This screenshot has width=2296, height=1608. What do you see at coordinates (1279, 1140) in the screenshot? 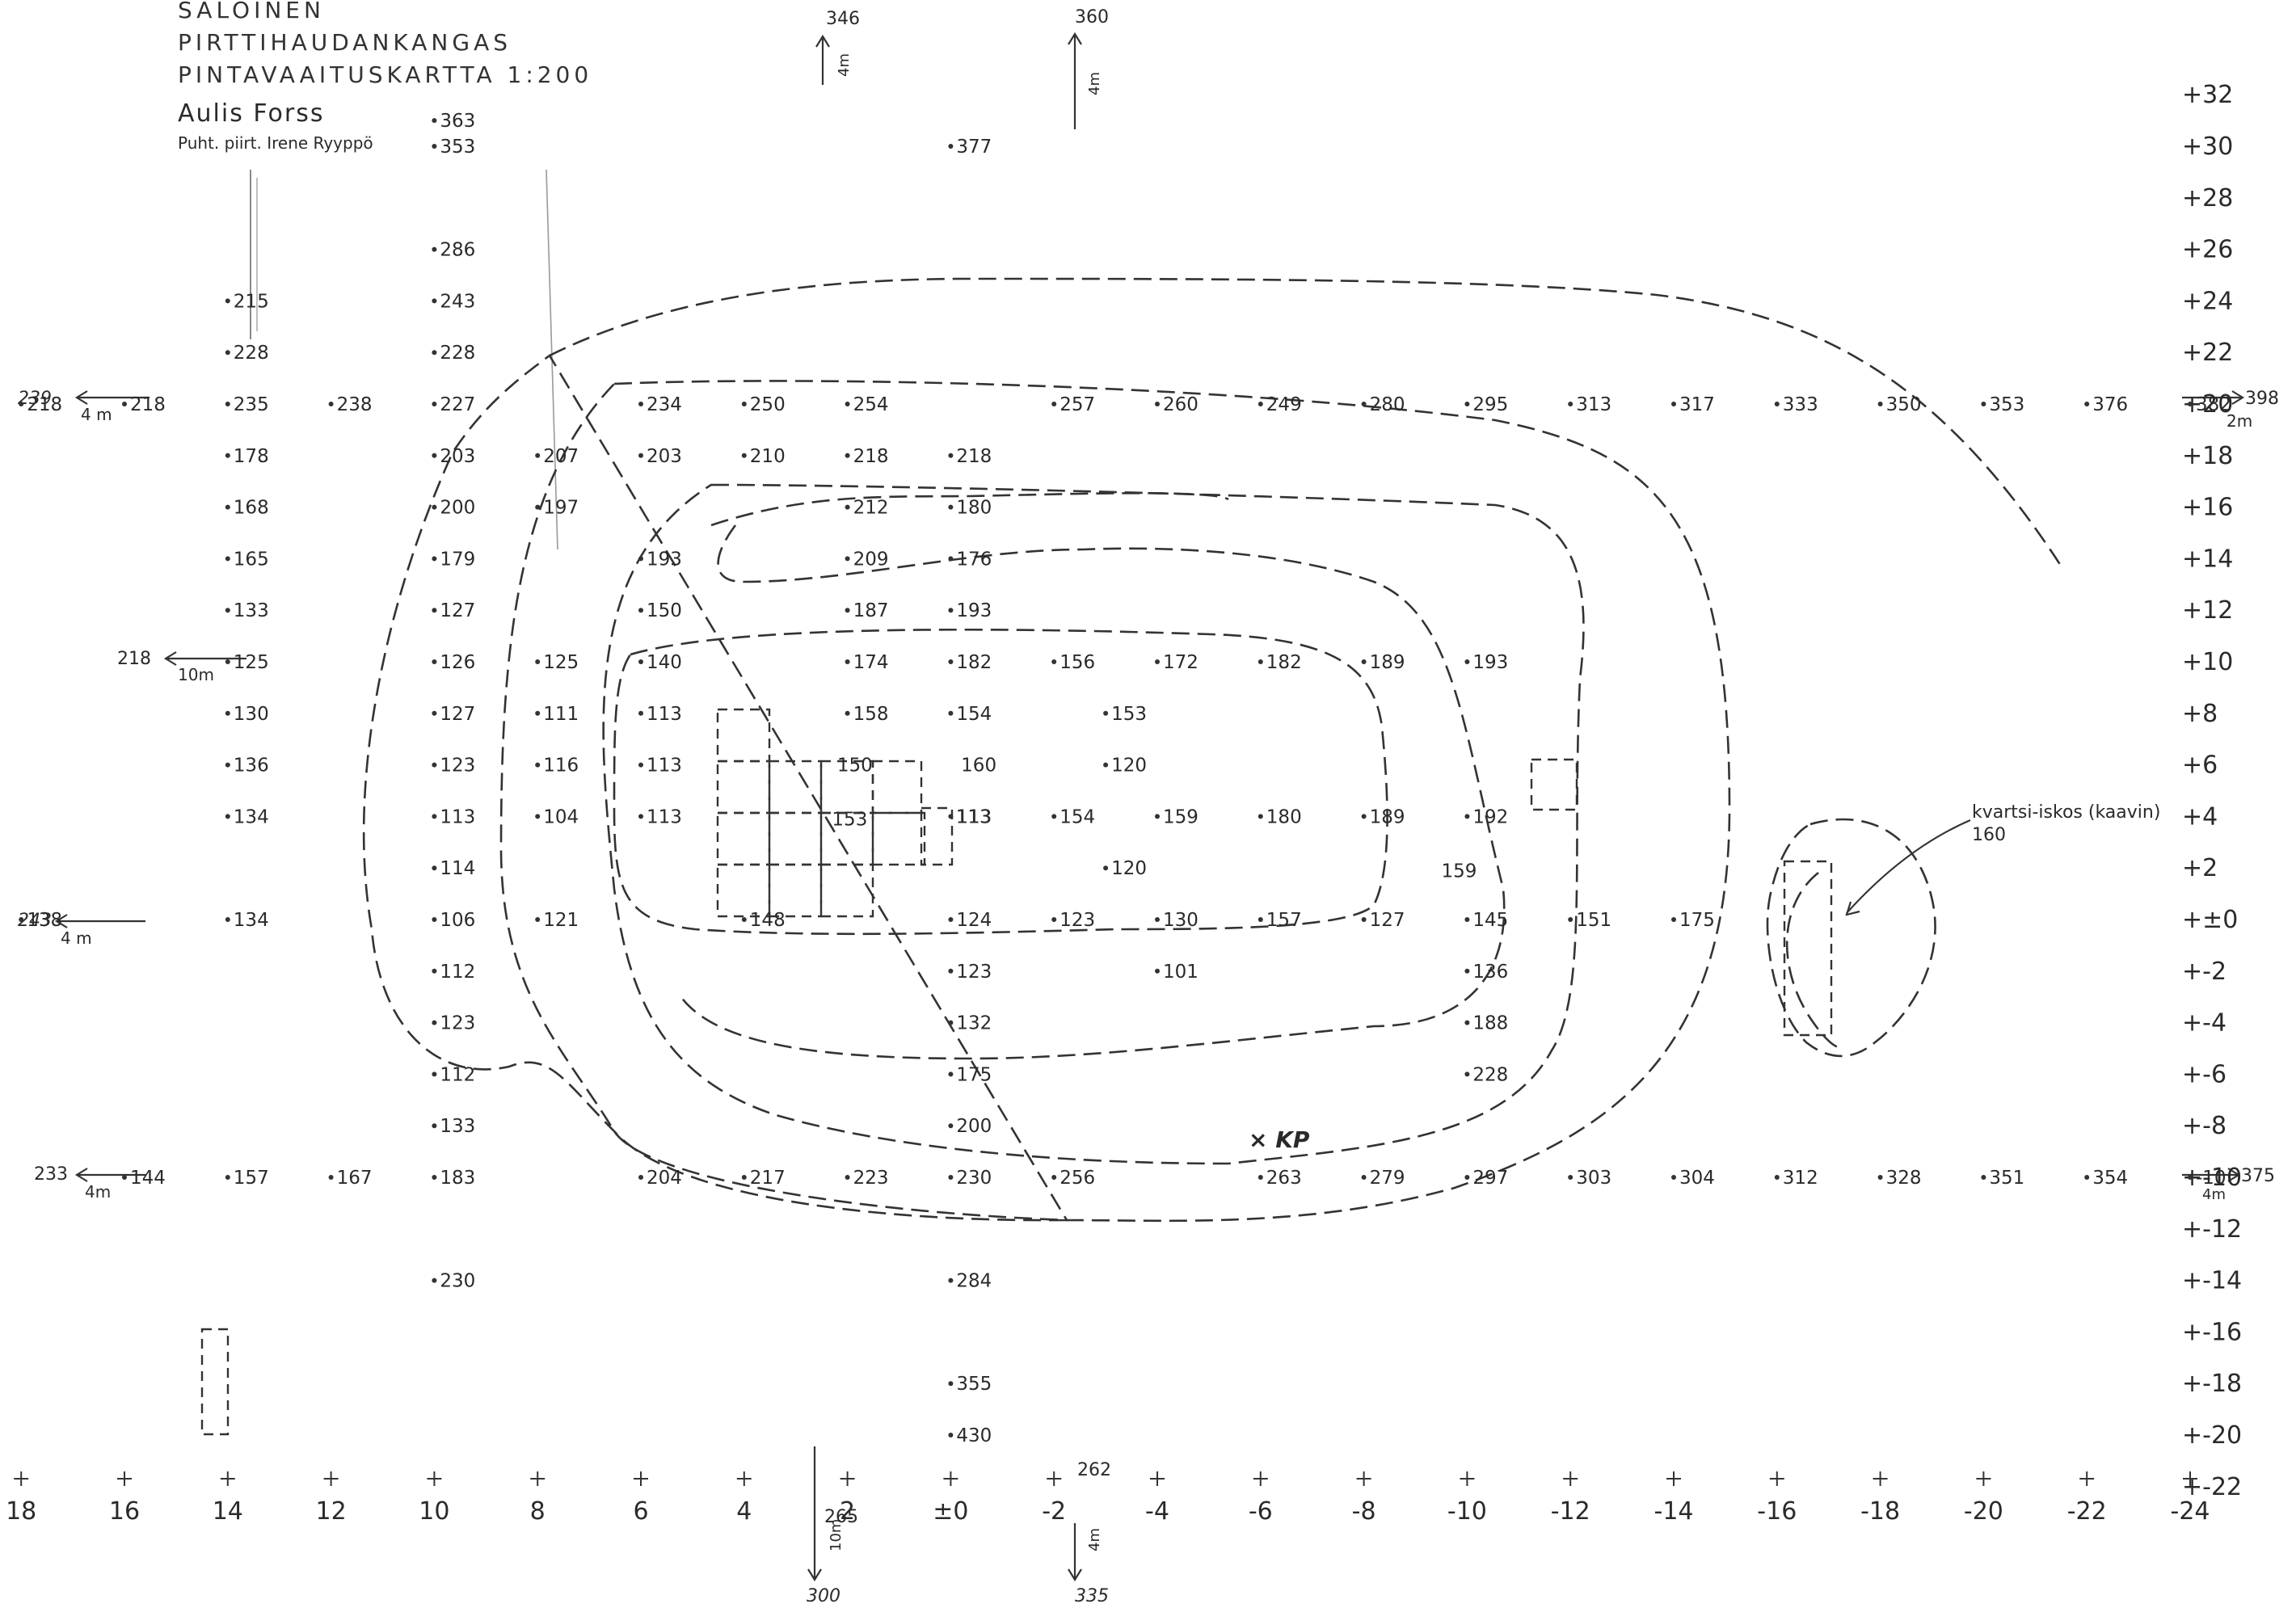
I see `kp-marker: × KP` at bounding box center [1279, 1140].